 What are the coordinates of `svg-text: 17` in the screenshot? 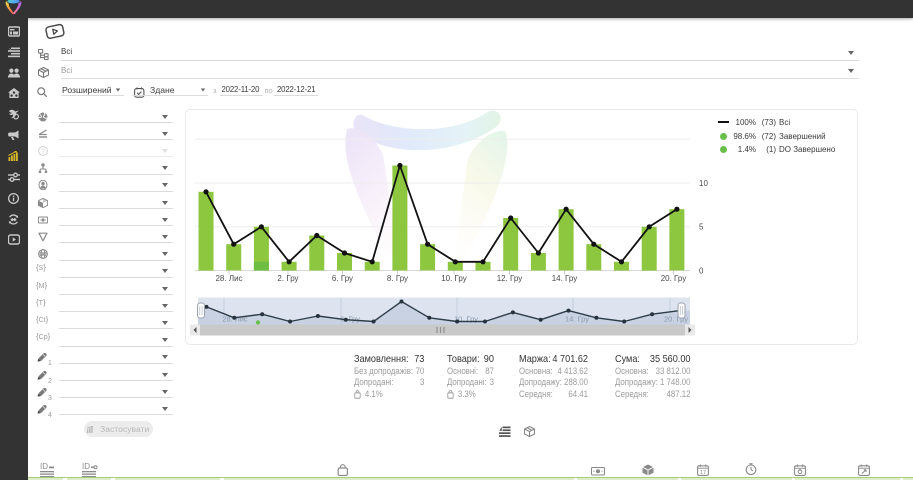 It's located at (703, 473).